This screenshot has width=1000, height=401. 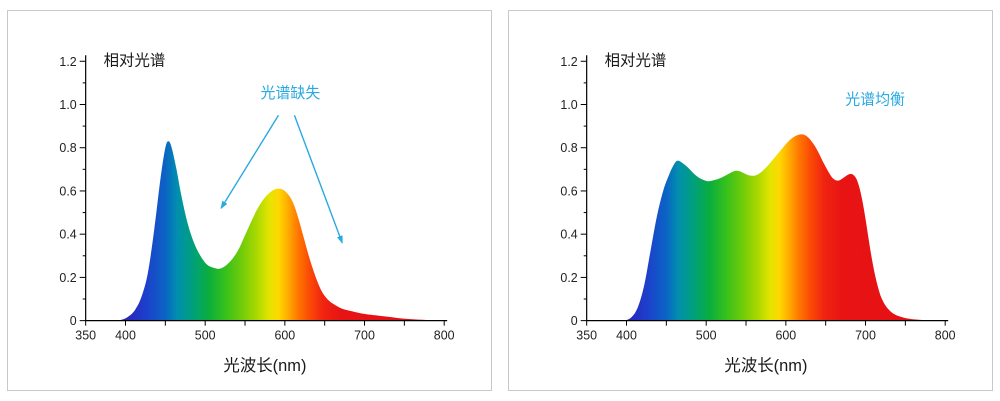 What do you see at coordinates (280, 231) in the screenshot?
I see `spectrum-area` at bounding box center [280, 231].